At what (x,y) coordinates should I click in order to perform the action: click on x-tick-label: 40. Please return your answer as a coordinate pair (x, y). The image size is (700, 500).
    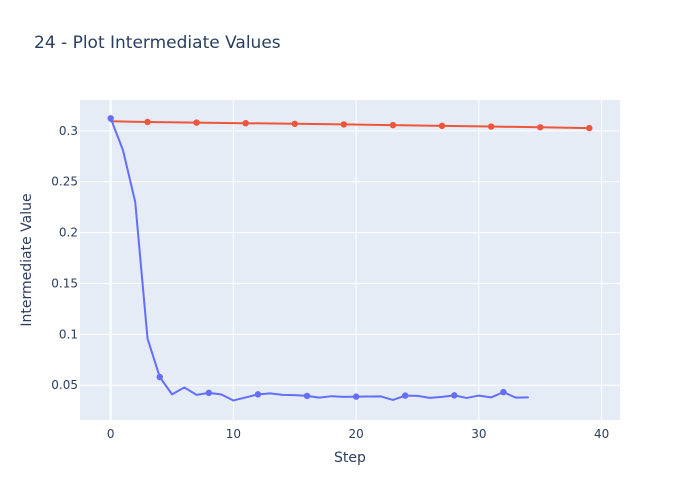
    Looking at the image, I should click on (601, 434).